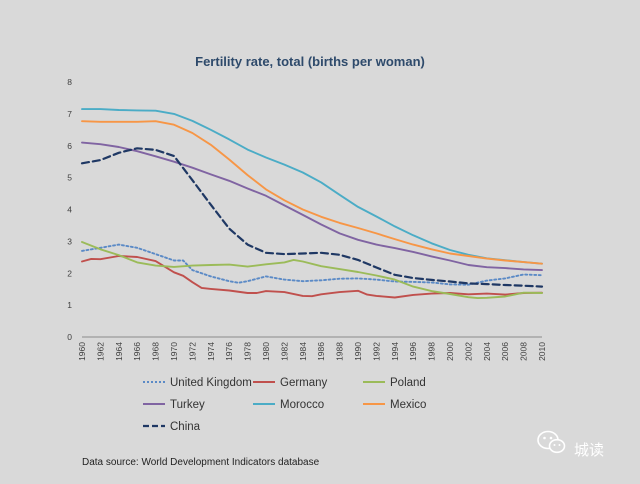 This screenshot has height=484, width=640. Describe the element at coordinates (119, 351) in the screenshot. I see `x-tick-label: 1964` at that location.